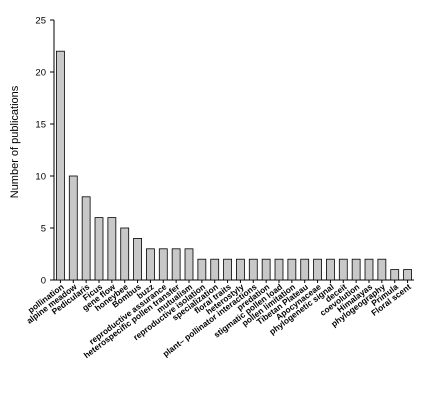 The width and height of the screenshot is (426, 406). What do you see at coordinates (40, 21) in the screenshot?
I see `y-tick-label: 25` at bounding box center [40, 21].